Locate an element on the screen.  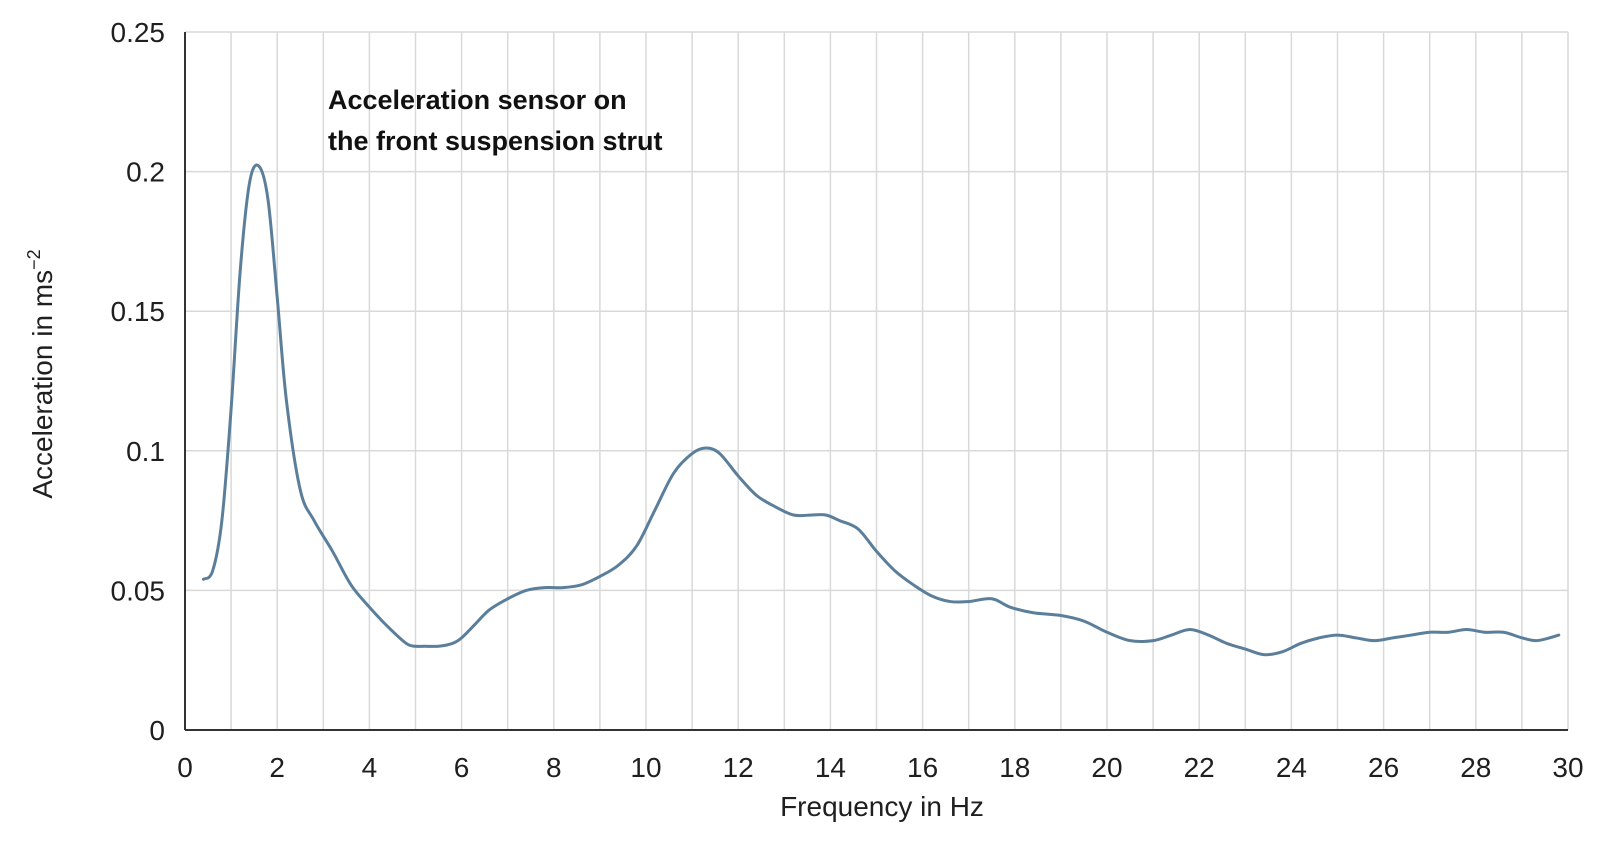
y-tick-label: 0.05 is located at coordinates (138, 590).